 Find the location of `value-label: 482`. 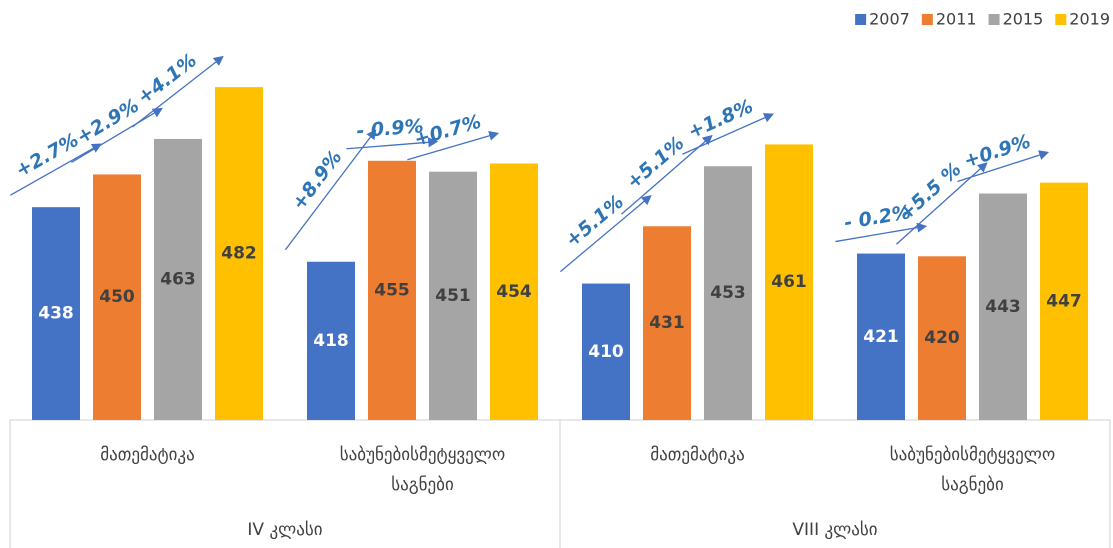

value-label: 482 is located at coordinates (239, 254).